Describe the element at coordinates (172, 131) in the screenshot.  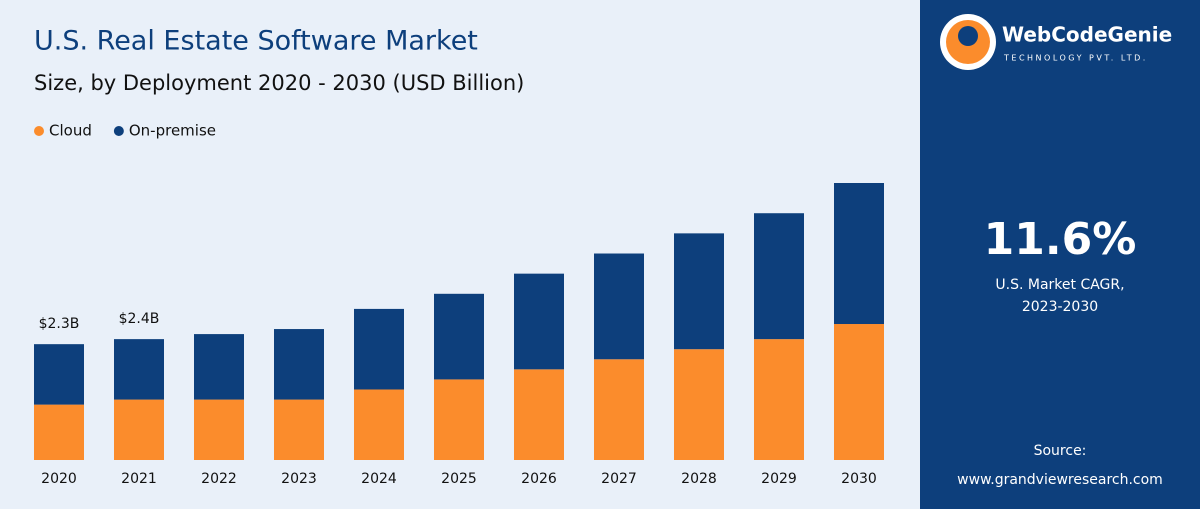
I see `legend-label: On-premise` at that location.